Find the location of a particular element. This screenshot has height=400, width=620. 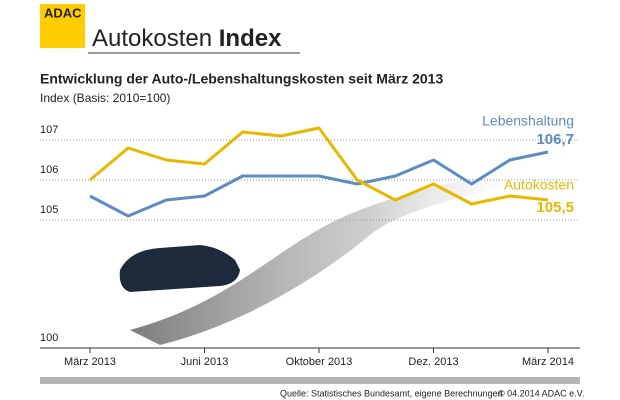

x-tick-label: März 2013 is located at coordinates (90, 362).